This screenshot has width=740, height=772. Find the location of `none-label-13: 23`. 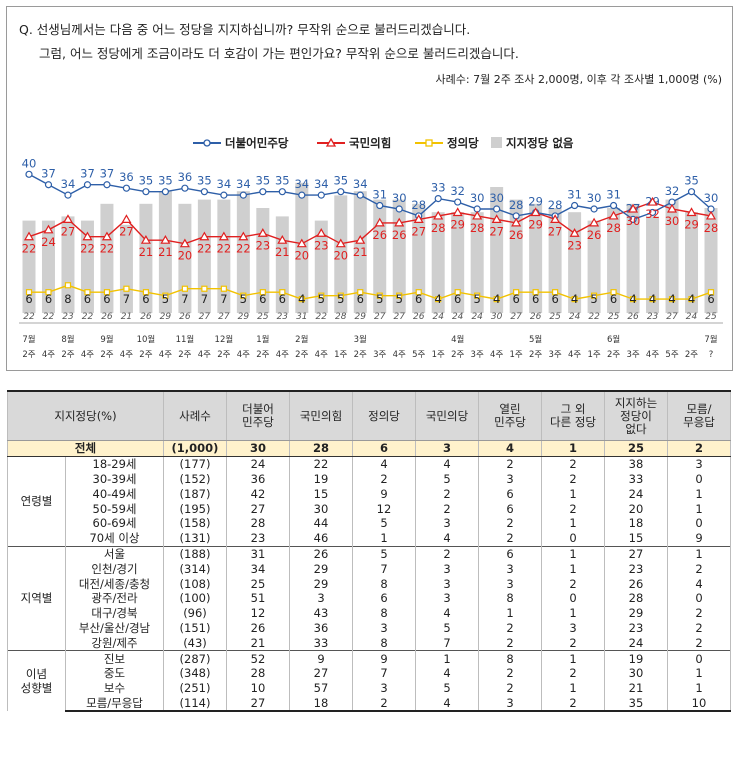

none-label-13: 23 is located at coordinates (283, 317).